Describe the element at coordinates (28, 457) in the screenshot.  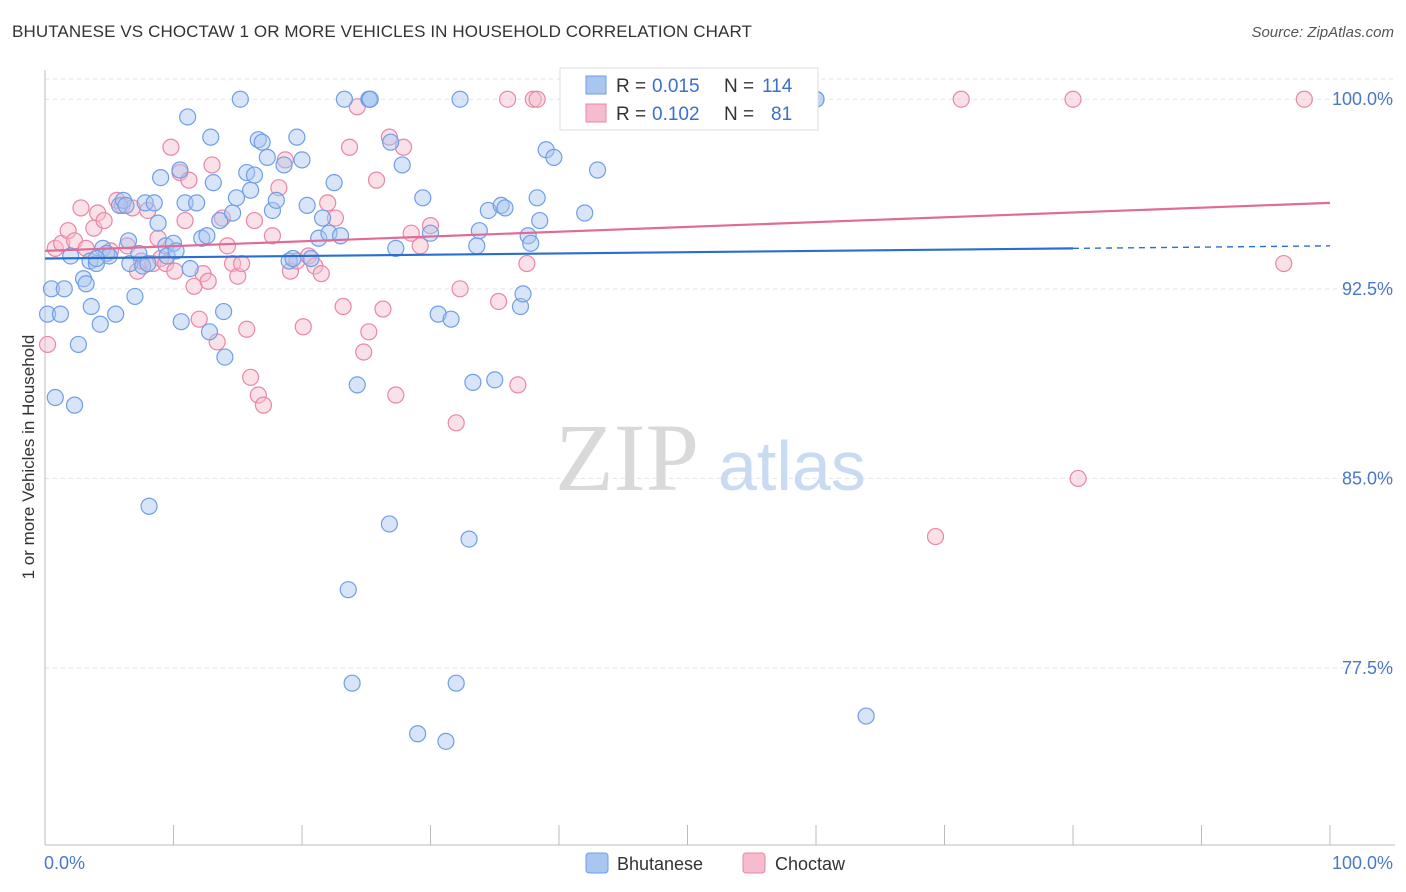
I see `y-axis-label: 1 or more Vehicles in Household` at that location.